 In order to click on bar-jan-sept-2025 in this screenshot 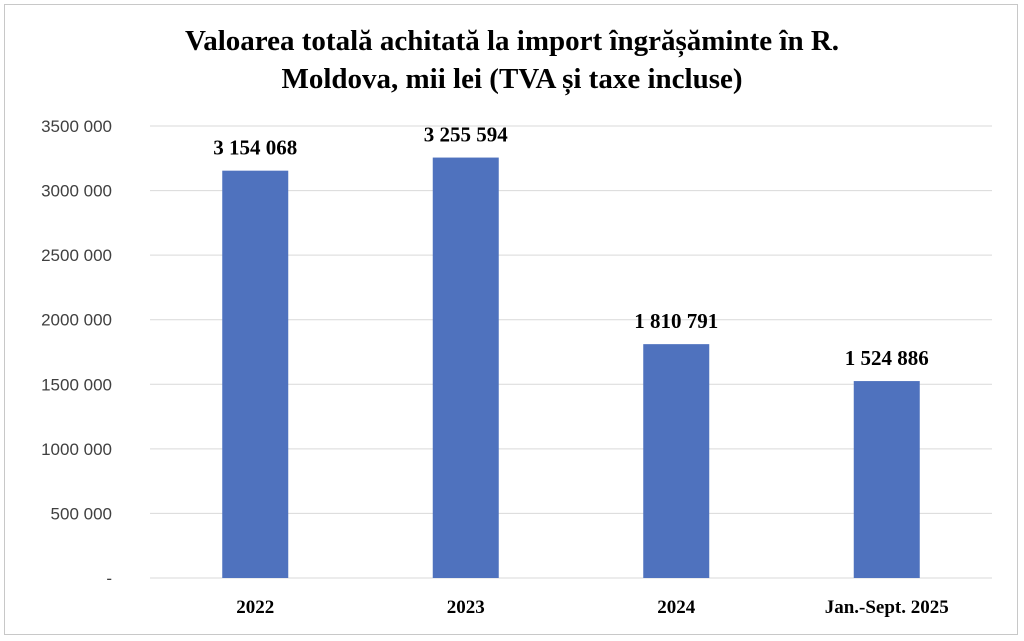, I will do `click(886, 479)`.